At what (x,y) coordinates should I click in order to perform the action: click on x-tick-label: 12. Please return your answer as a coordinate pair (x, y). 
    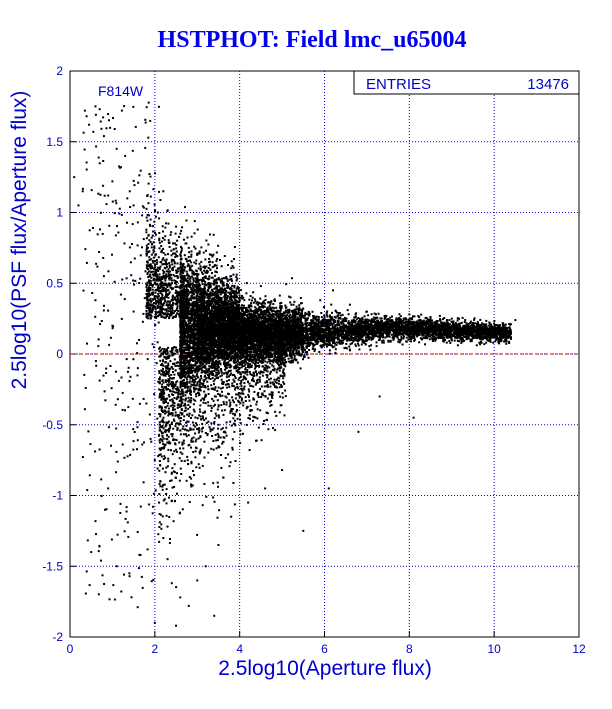
    Looking at the image, I should click on (579, 649).